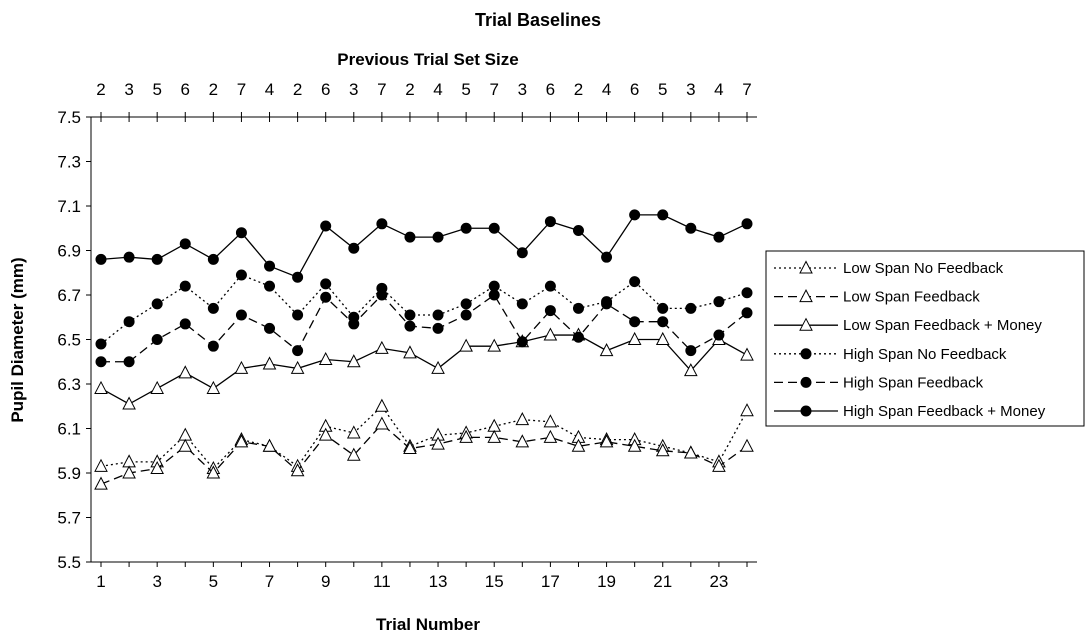 The width and height of the screenshot is (1090, 639). What do you see at coordinates (913, 382) in the screenshot?
I see `legend-label: High Span Feedback` at bounding box center [913, 382].